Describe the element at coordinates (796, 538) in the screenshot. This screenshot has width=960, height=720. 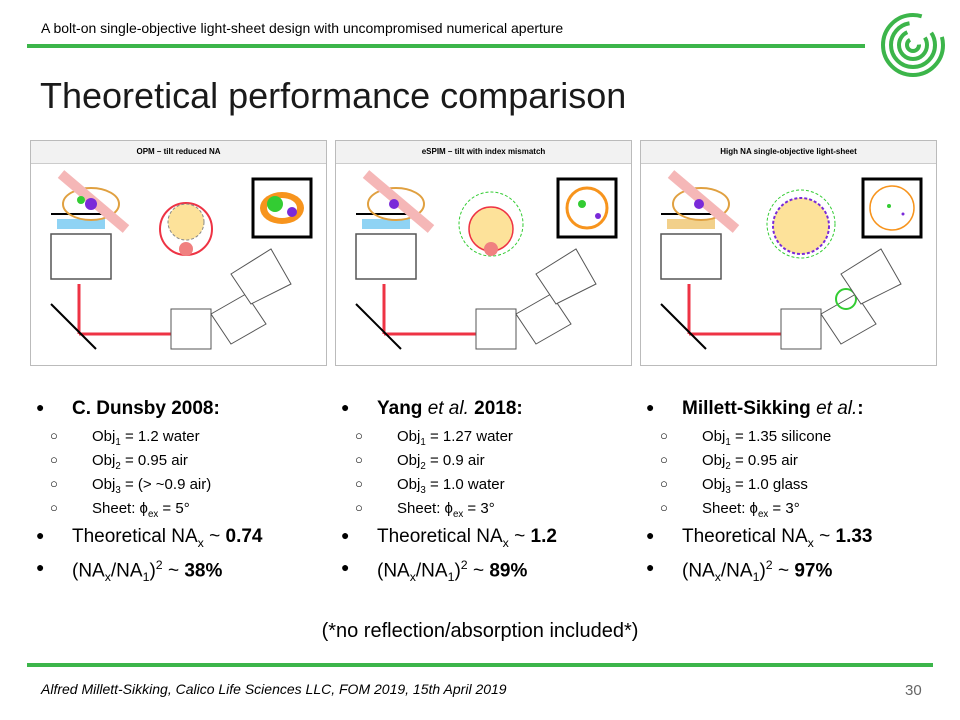
I see `na-line: Theoretical NAx ~ 1.33` at that location.